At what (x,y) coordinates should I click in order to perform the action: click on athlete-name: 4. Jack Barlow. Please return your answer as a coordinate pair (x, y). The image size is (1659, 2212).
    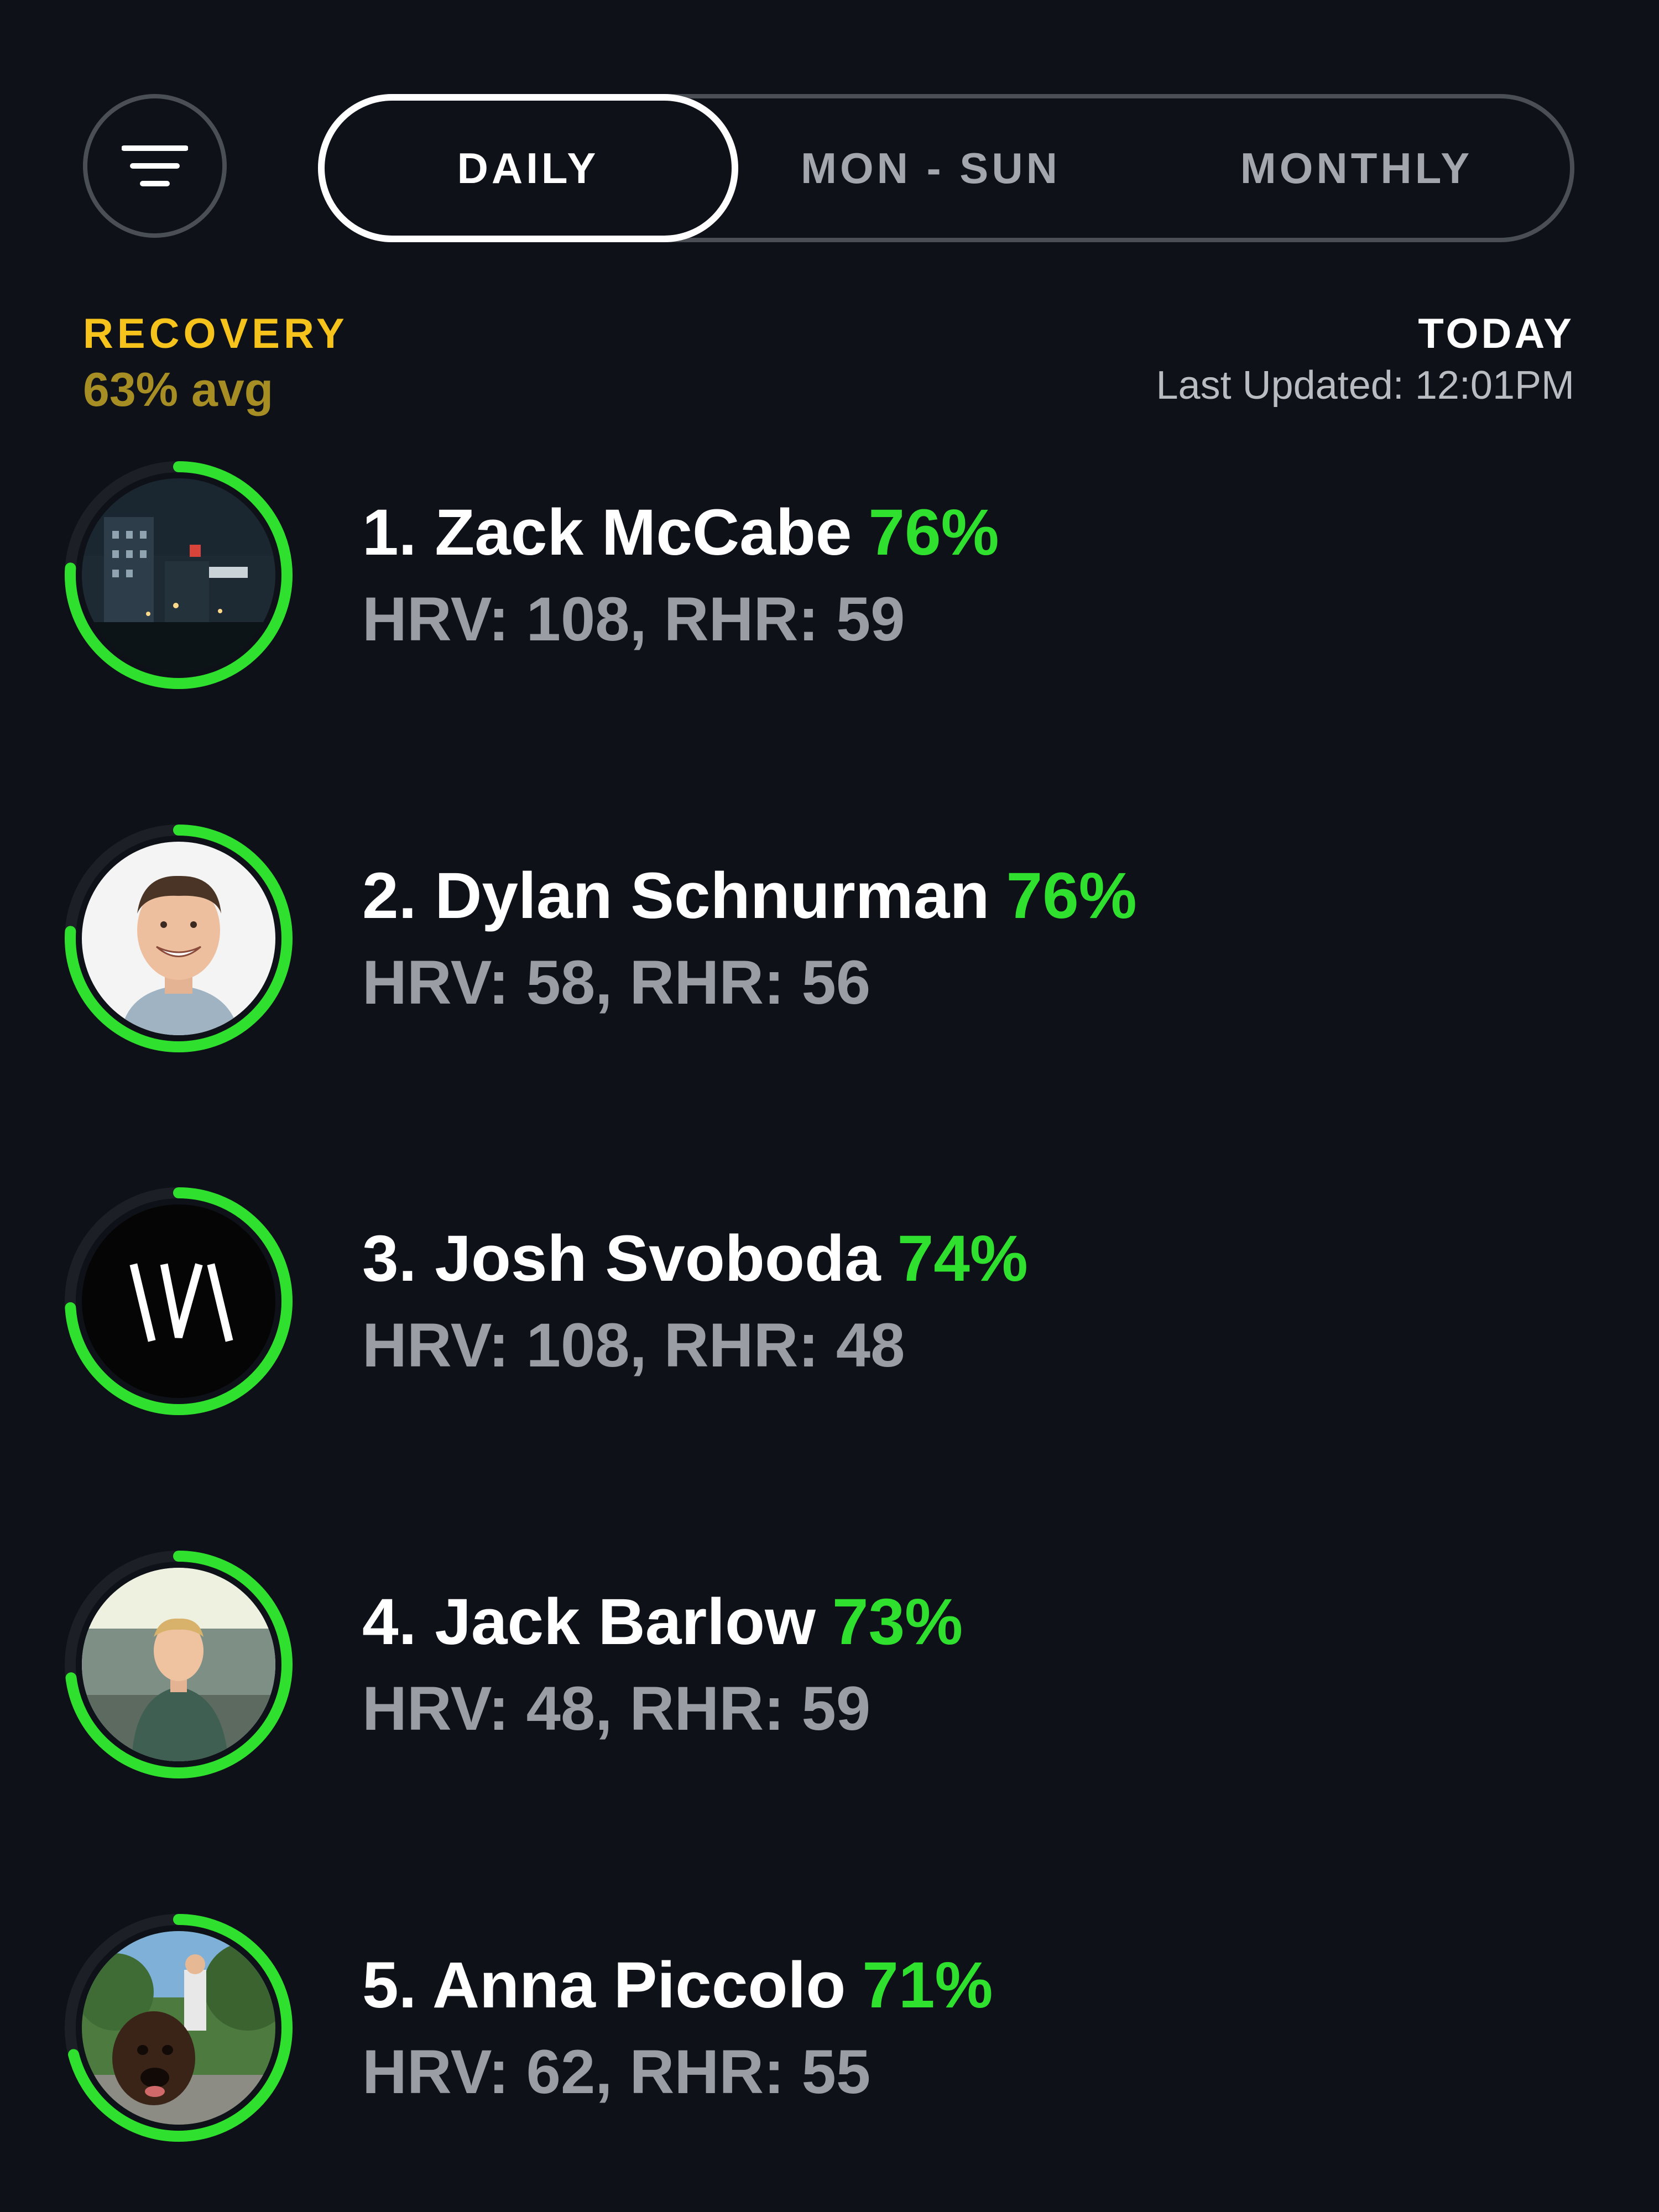
    Looking at the image, I should click on (589, 1622).